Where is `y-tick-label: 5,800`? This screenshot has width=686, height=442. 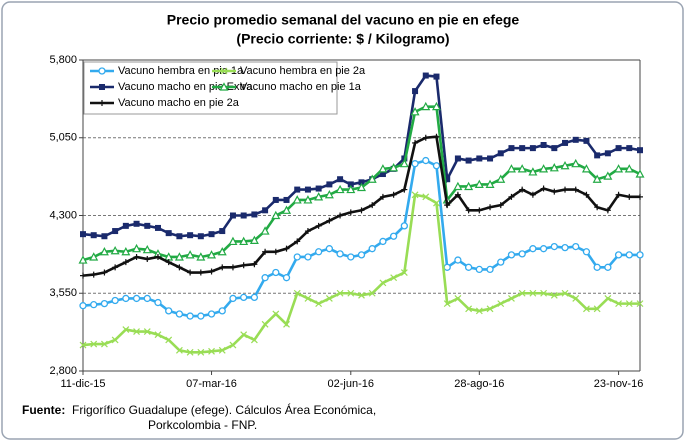 y-tick-label: 5,800 is located at coordinates (63, 60).